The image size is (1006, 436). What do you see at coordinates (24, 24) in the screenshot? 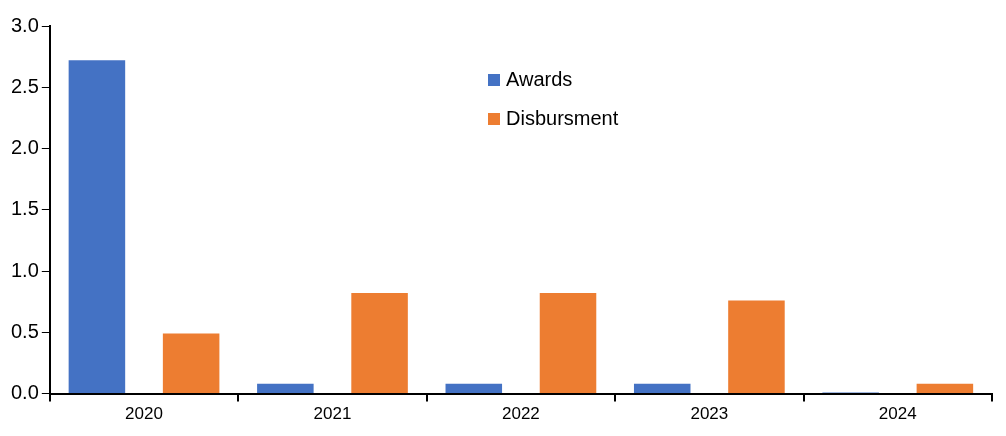
I see `y-tick-label: 3.0` at bounding box center [24, 24].